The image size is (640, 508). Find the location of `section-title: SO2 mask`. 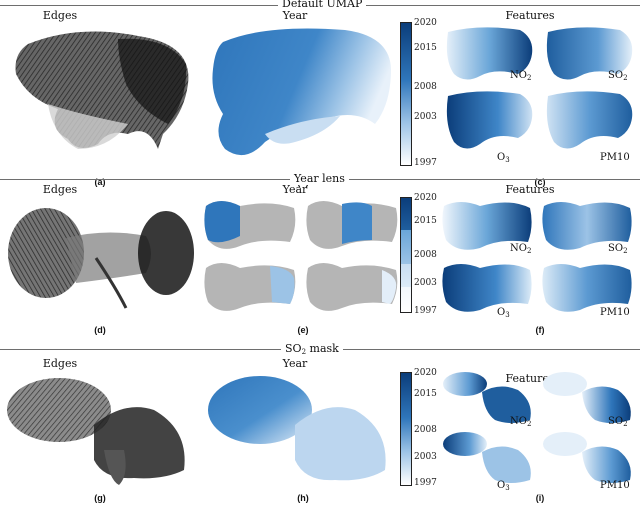

section-title: SO2 mask is located at coordinates (312, 350).